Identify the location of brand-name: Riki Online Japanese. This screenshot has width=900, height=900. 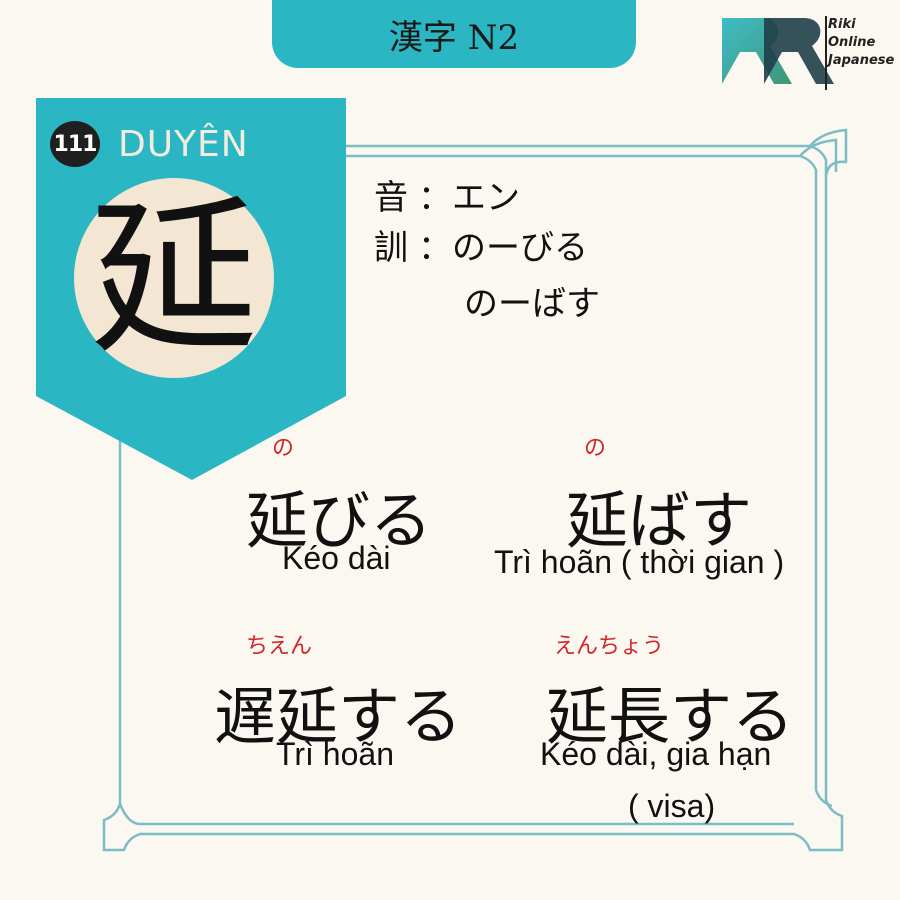
(861, 42).